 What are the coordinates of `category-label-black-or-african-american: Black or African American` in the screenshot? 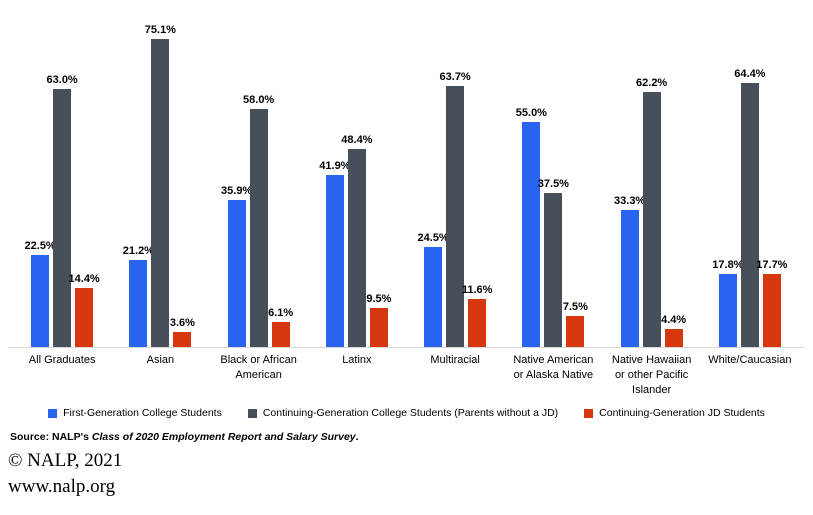 It's located at (258, 367).